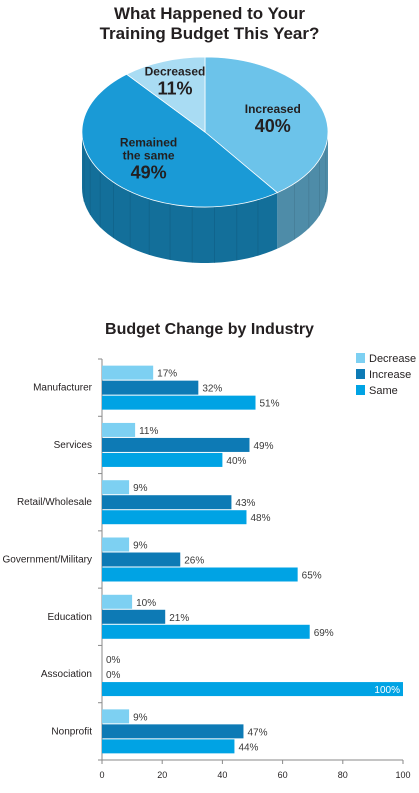  I want to click on pie-slice-label: Decreased, so click(175, 72).